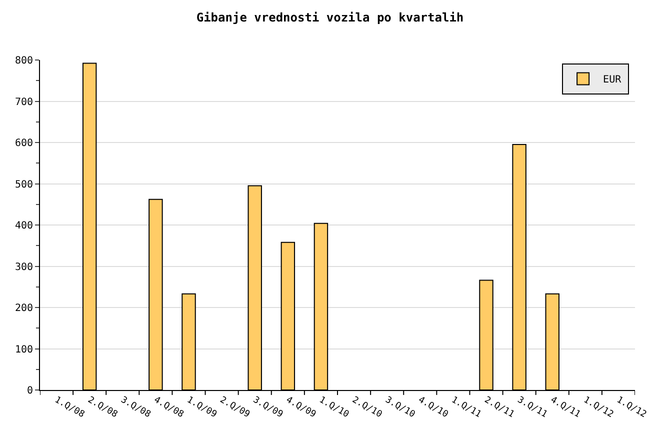 Image resolution: width=660 pixels, height=440 pixels. Describe the element at coordinates (23, 226) in the screenshot. I see `y-tick-label: 400` at that location.